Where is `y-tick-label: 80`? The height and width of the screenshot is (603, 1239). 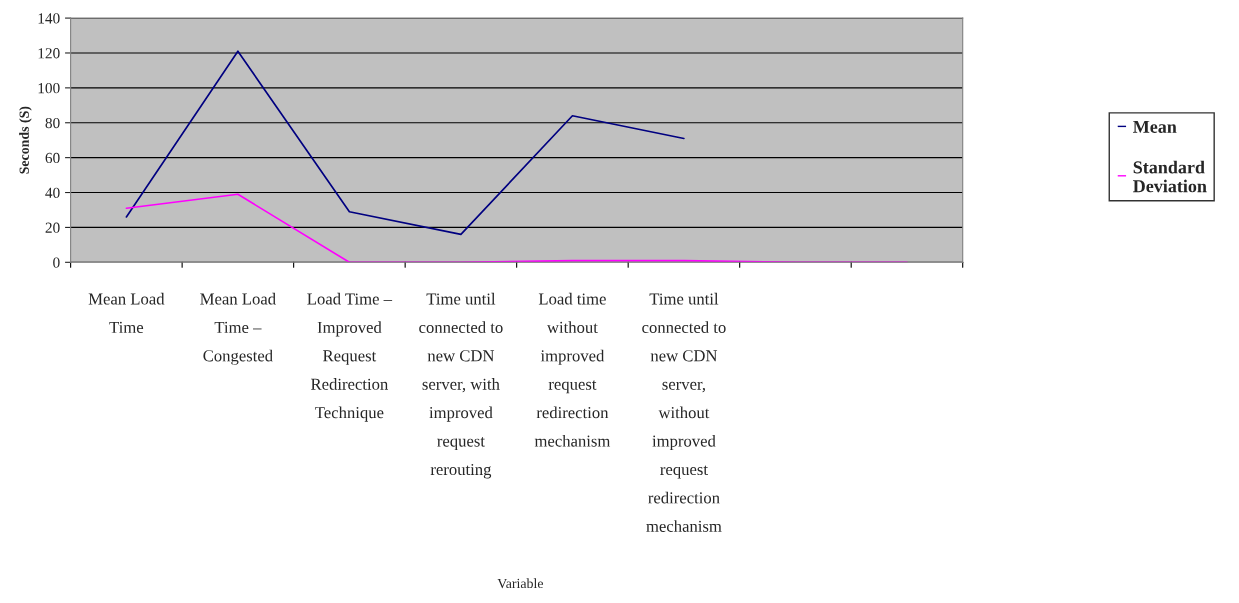
y-tick-label: 80 is located at coordinates (52, 123).